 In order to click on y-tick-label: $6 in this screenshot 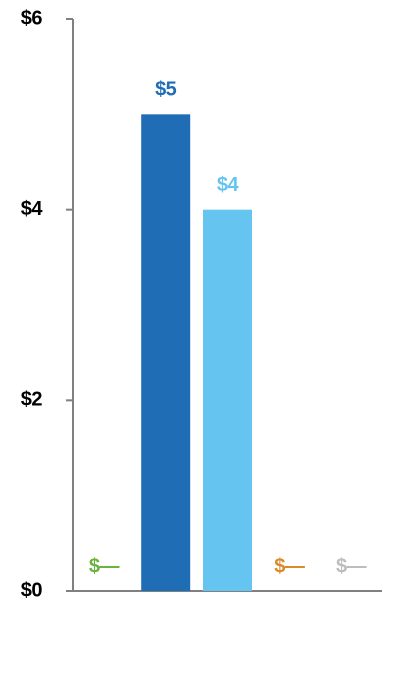, I will do `click(32, 18)`.